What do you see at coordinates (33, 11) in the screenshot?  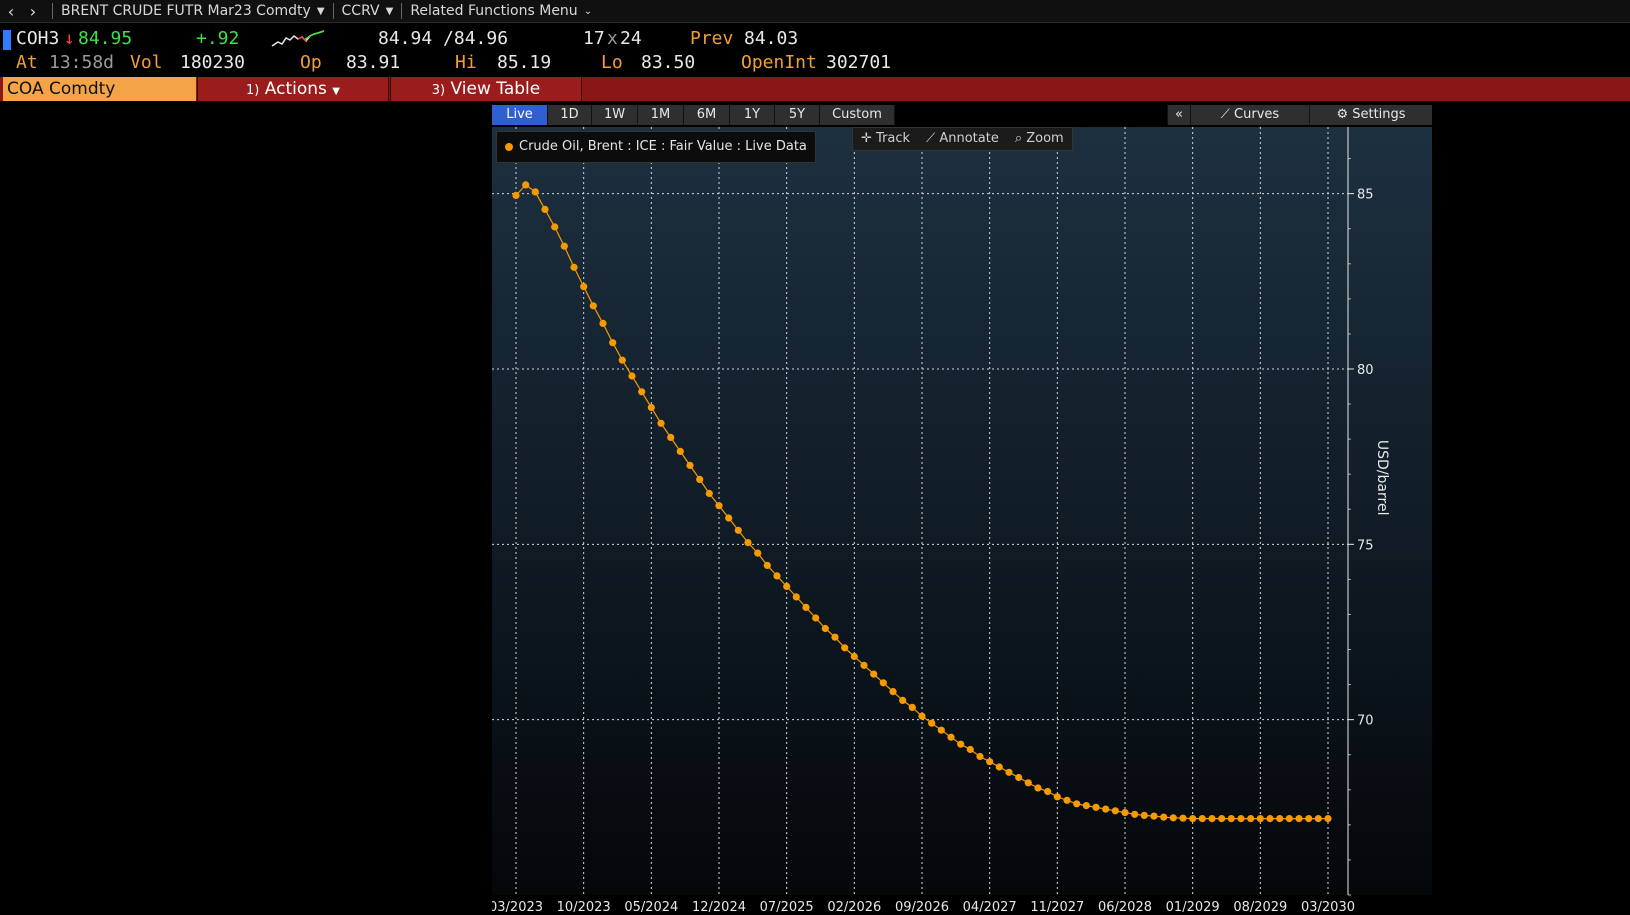 I see `forward-arrow-icon: ›` at bounding box center [33, 11].